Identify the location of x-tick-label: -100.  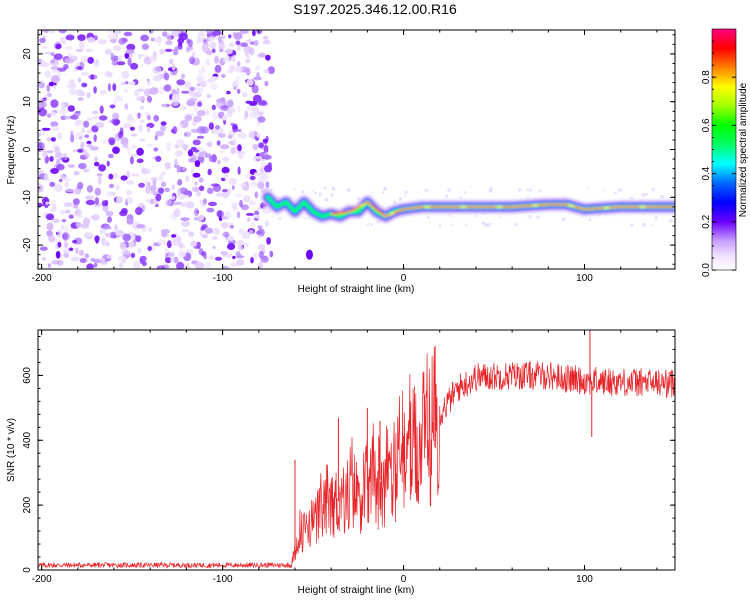
(223, 278).